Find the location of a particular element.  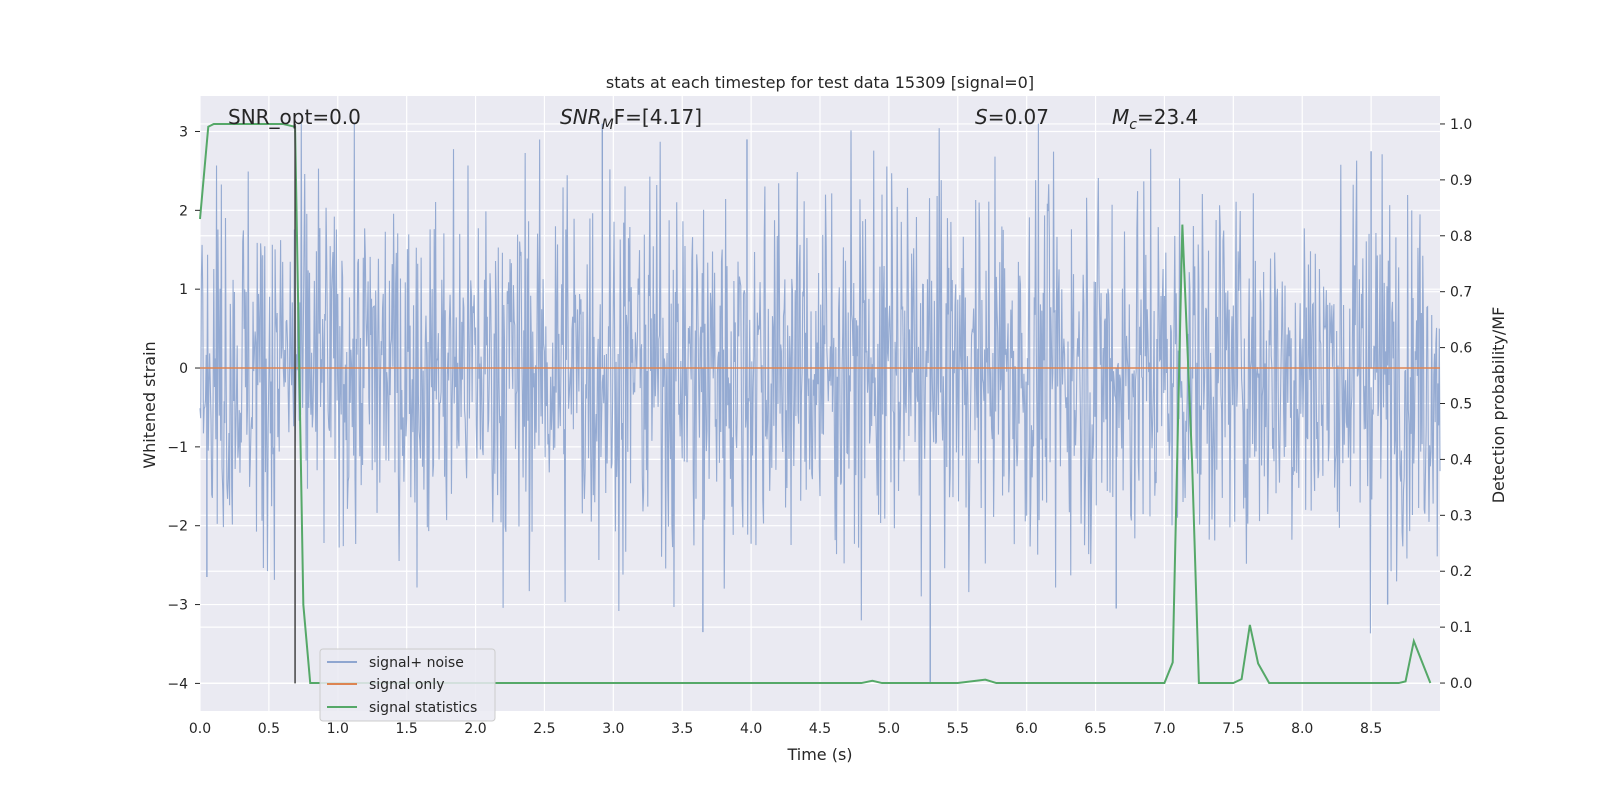

y2-axis-ticks: 1.0 0.9 0.8 0.7 0.6 0.5 0.4 0.3 0.2 0.1 0.0 is located at coordinates (1456, 404).